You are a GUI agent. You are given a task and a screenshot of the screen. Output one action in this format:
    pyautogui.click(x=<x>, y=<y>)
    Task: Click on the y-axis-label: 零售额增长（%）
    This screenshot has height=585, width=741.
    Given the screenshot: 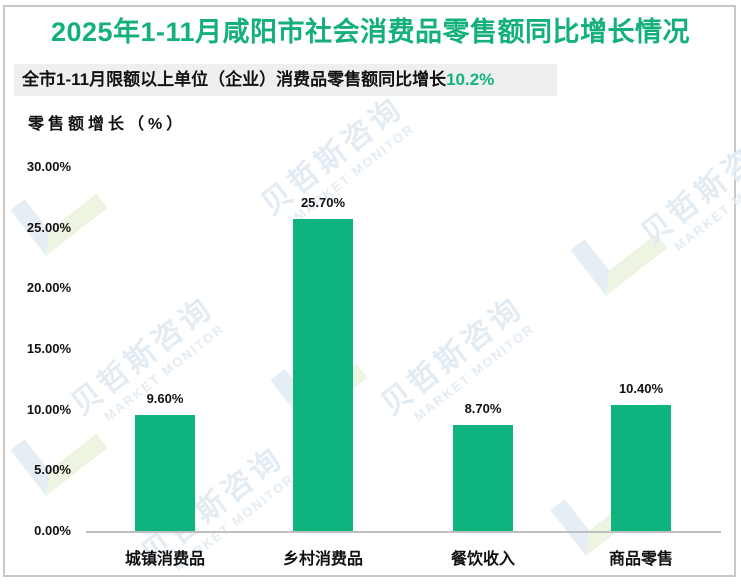 What is the action you would take?
    pyautogui.click(x=107, y=124)
    